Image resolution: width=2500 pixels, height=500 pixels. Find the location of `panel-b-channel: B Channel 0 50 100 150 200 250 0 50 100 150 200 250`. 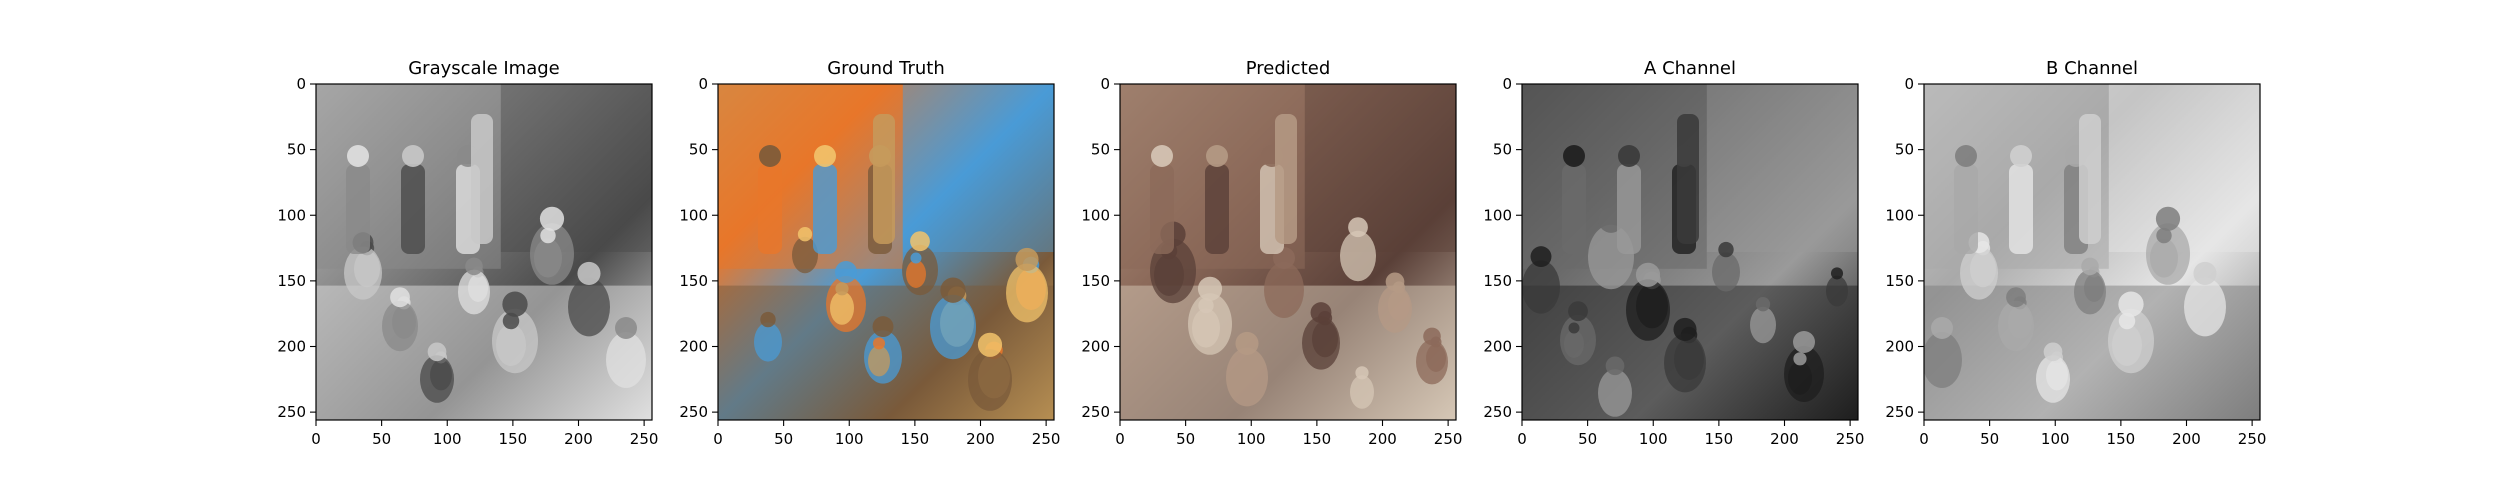

panel-b-channel: B Channel 0 50 100 150 200 250 0 50 100 150 200 250 is located at coordinates (2075, 253).